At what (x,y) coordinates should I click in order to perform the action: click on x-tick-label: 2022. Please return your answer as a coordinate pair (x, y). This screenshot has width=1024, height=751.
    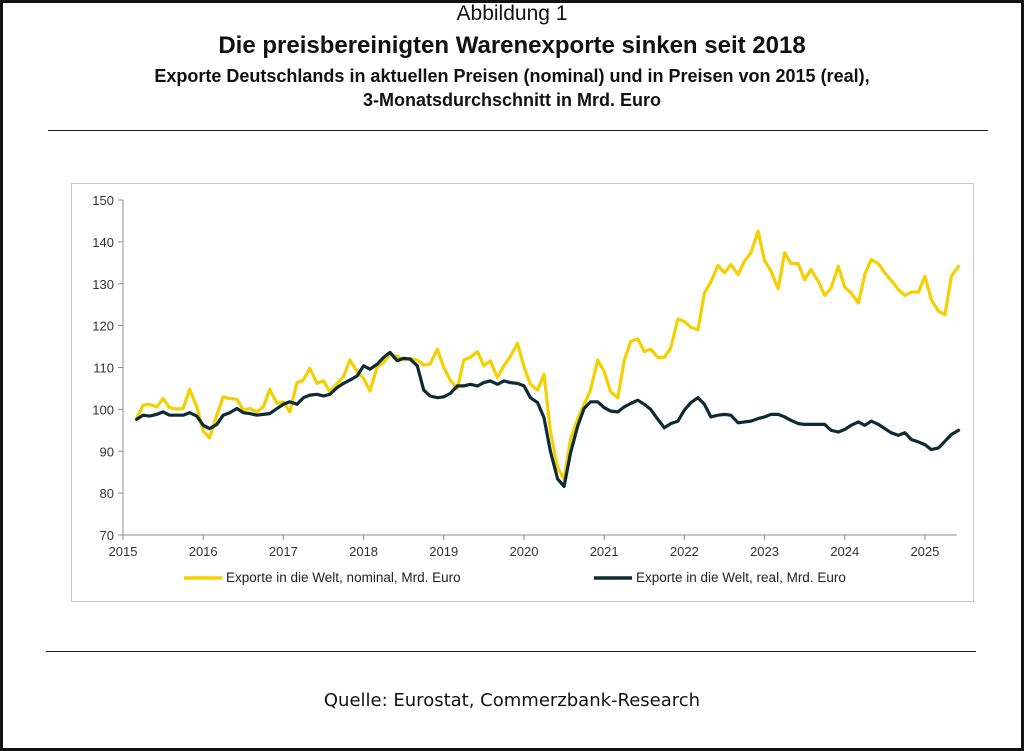
    Looking at the image, I should click on (684, 551).